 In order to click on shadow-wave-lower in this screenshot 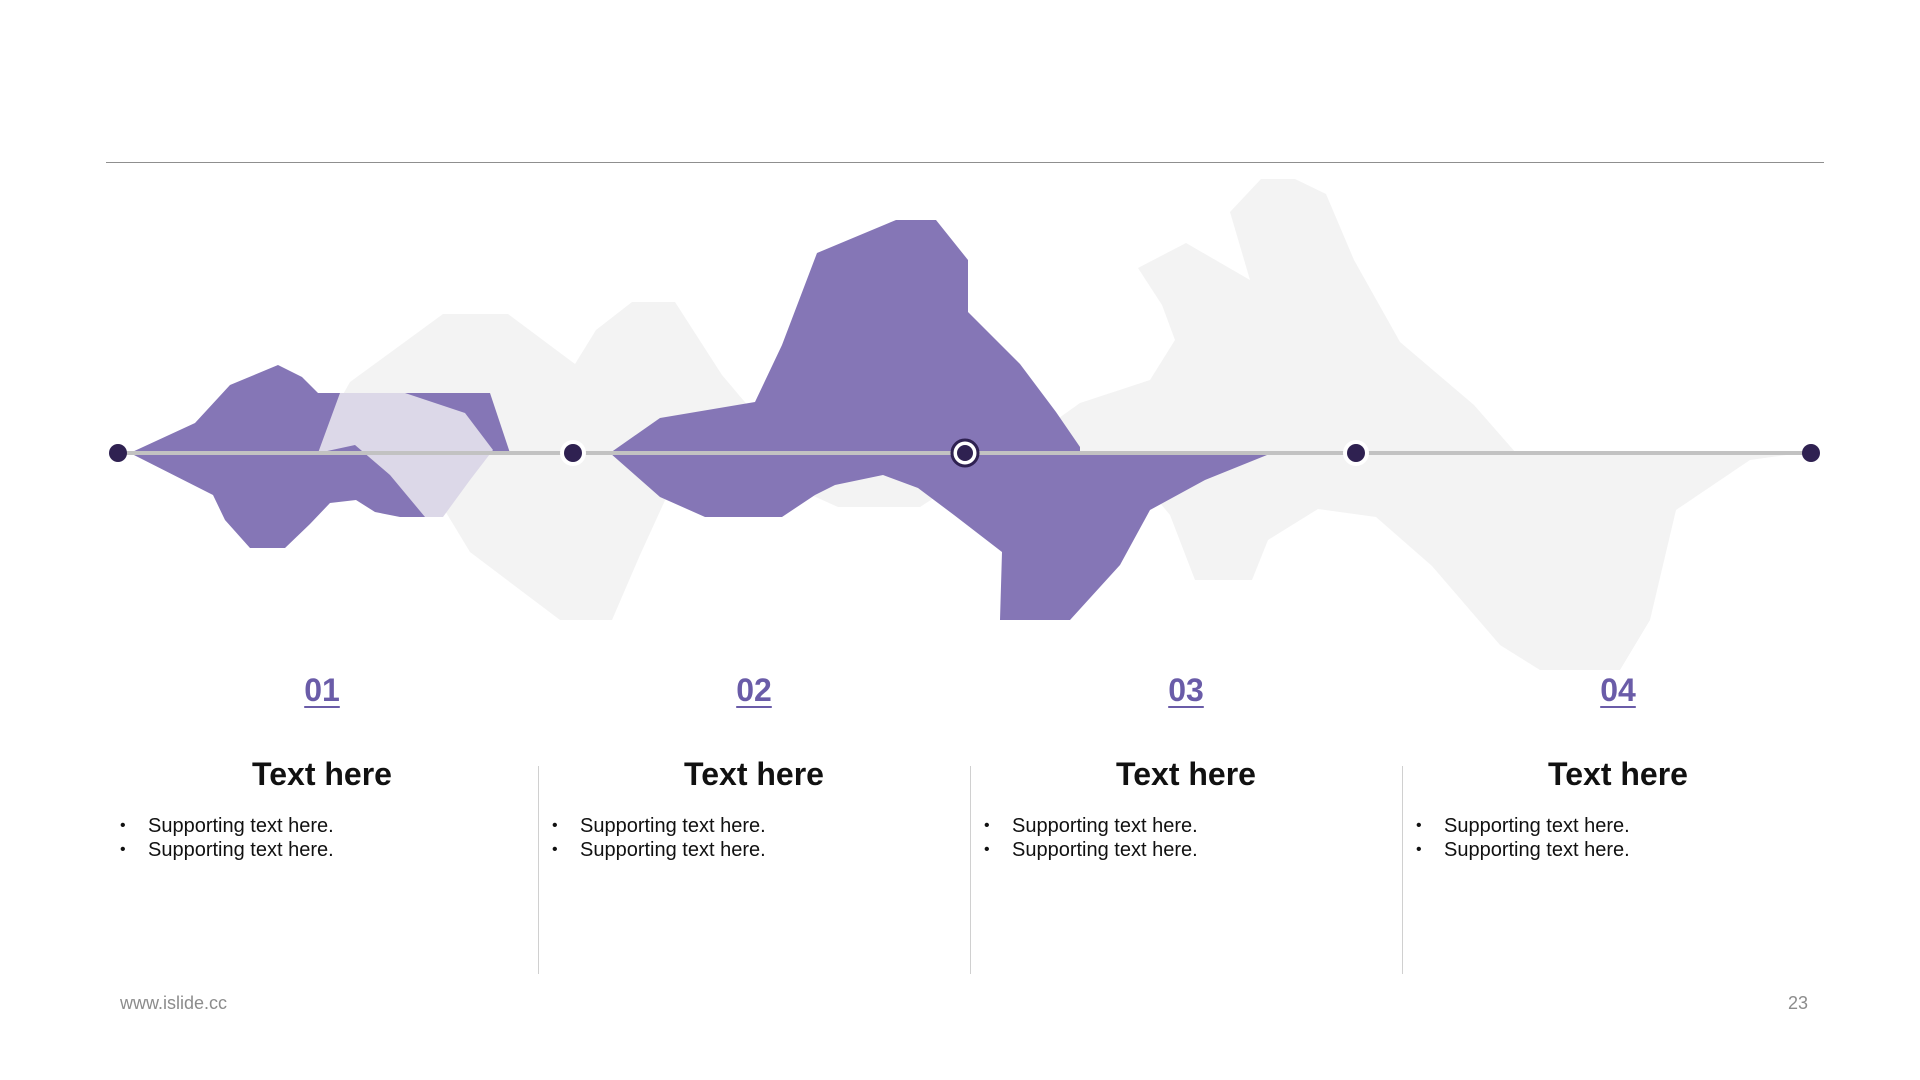, I will do `click(1105, 561)`.